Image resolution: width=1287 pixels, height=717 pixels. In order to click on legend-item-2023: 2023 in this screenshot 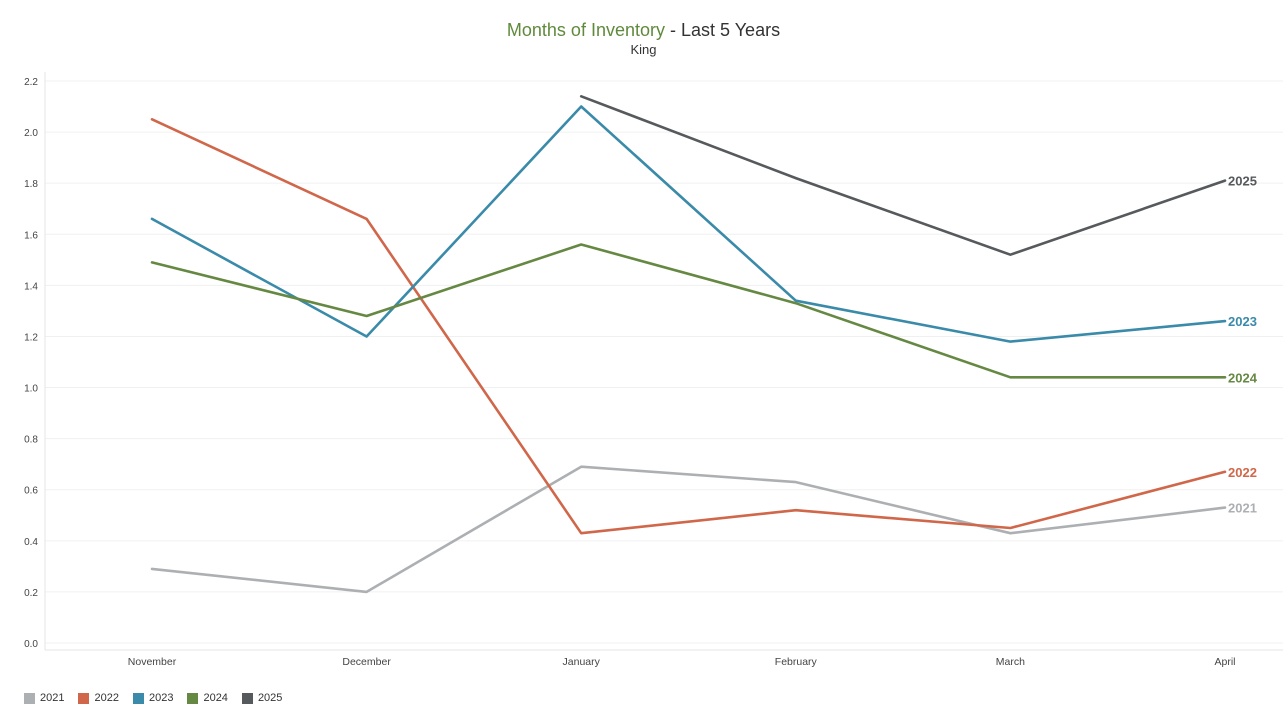, I will do `click(153, 698)`.